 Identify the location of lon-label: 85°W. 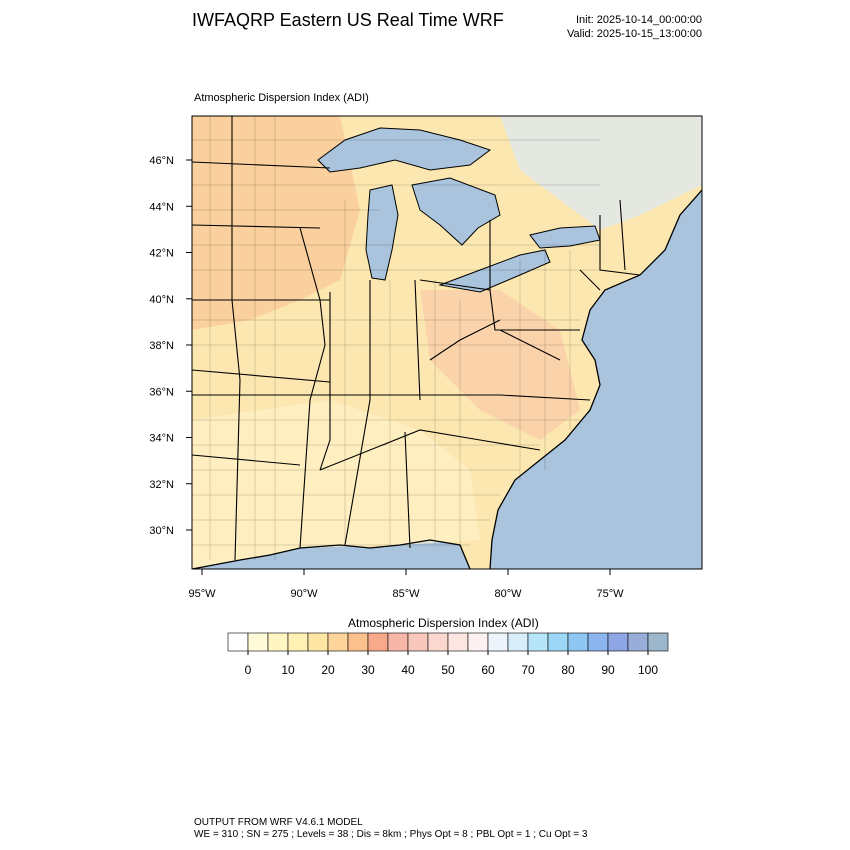
(406, 594).